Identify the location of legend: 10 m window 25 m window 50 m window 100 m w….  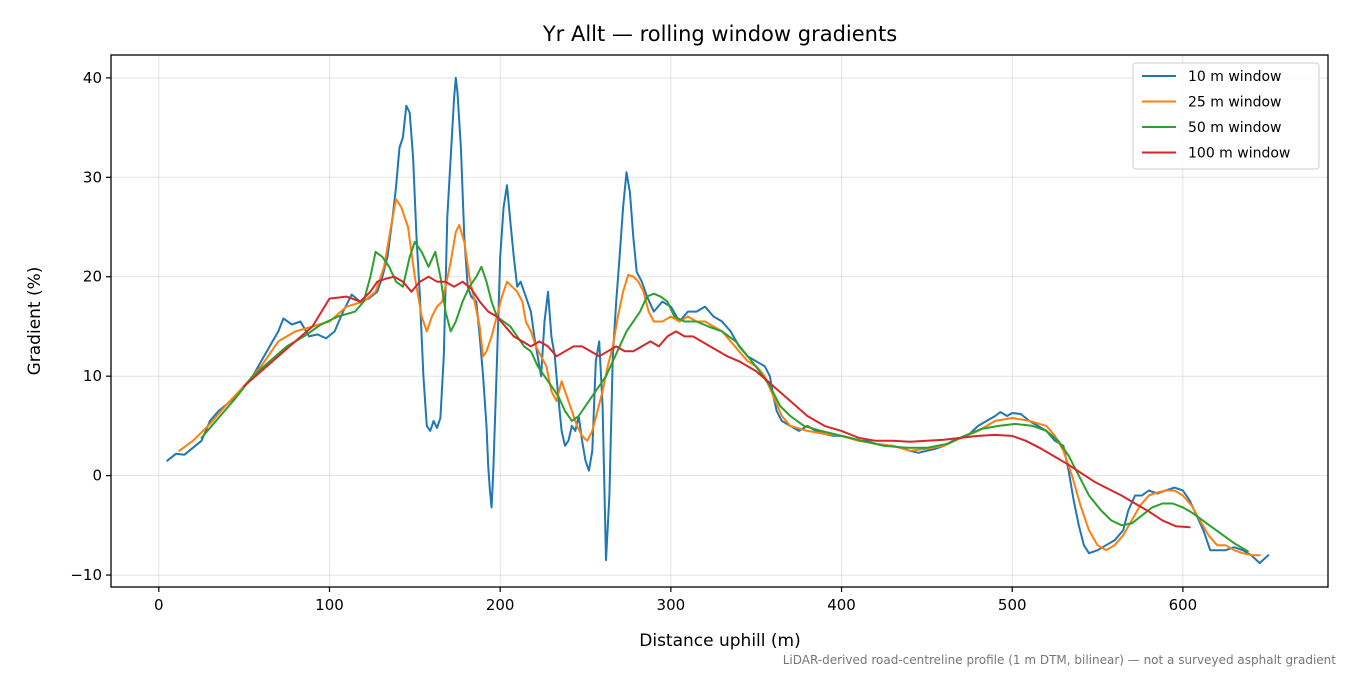
(1226, 116).